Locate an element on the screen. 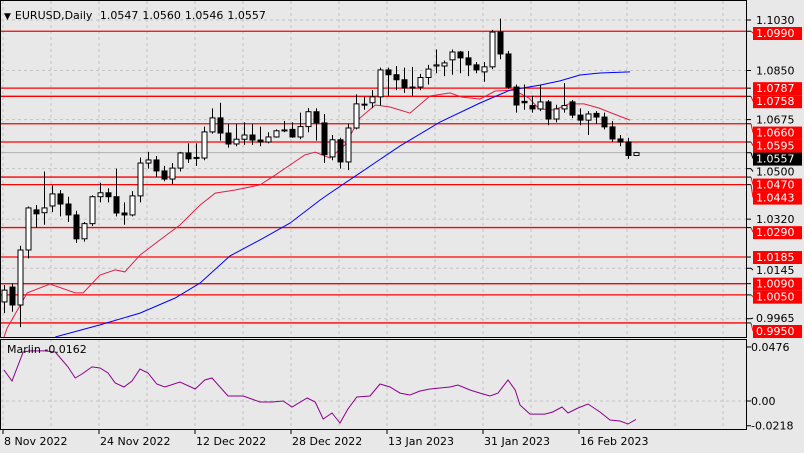 The image size is (804, 453). indicator-name: Marlin is located at coordinates (24, 349).